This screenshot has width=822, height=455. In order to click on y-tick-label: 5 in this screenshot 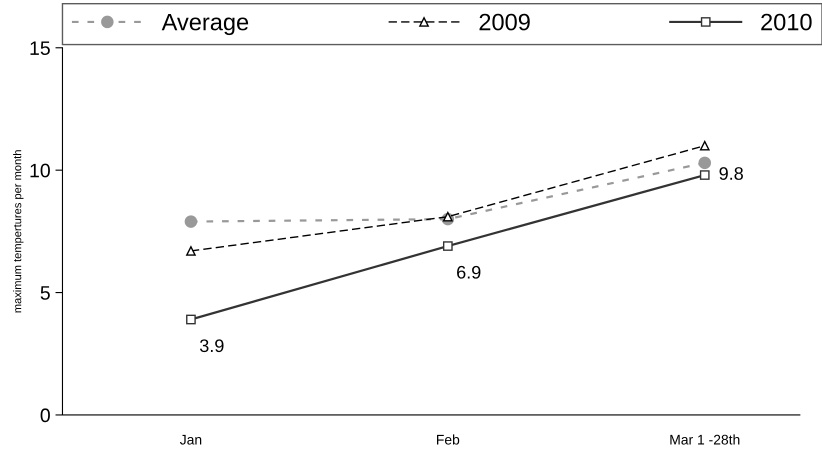, I will do `click(45, 293)`.